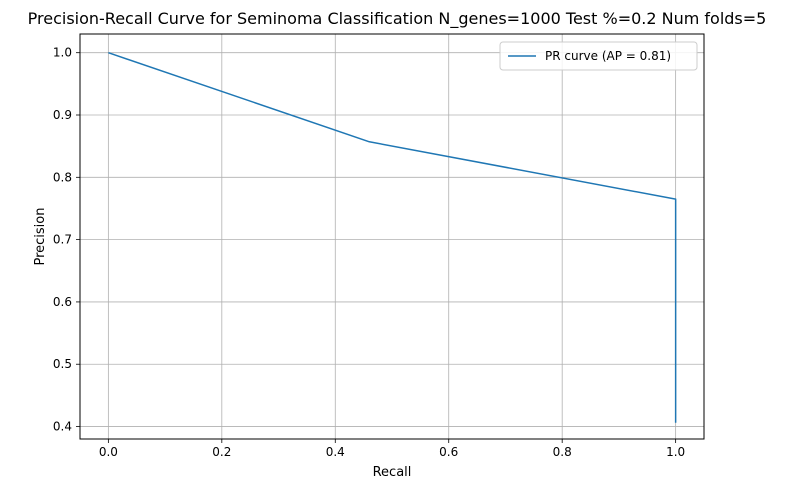  Describe the element at coordinates (392, 449) in the screenshot. I see `x-axis: 0.0 0.2 0.4 0.6 0.8 1.0` at that location.